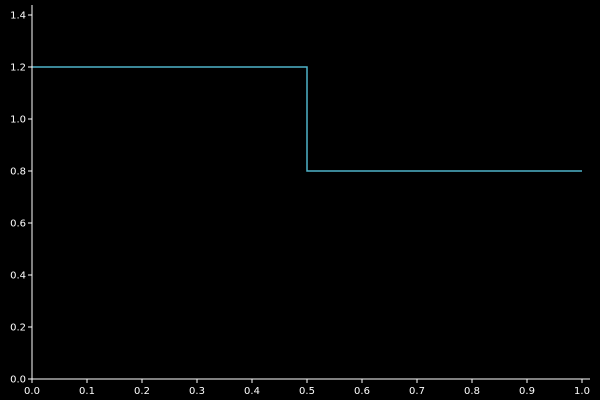  I want to click on x-tick-label: 0.9, so click(527, 391).